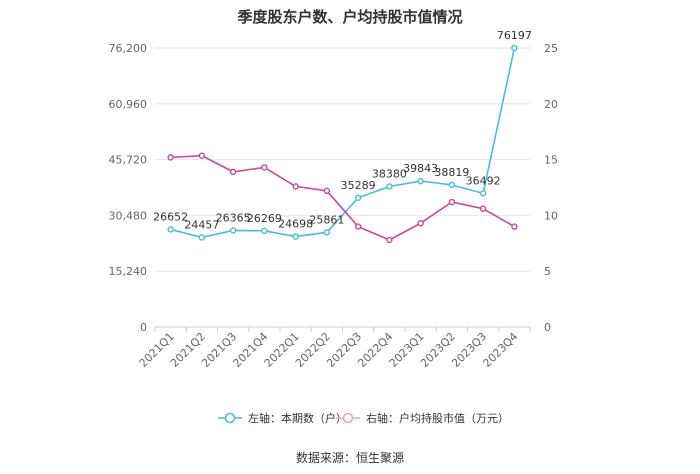  I want to click on data-label: 26269, so click(264, 218).